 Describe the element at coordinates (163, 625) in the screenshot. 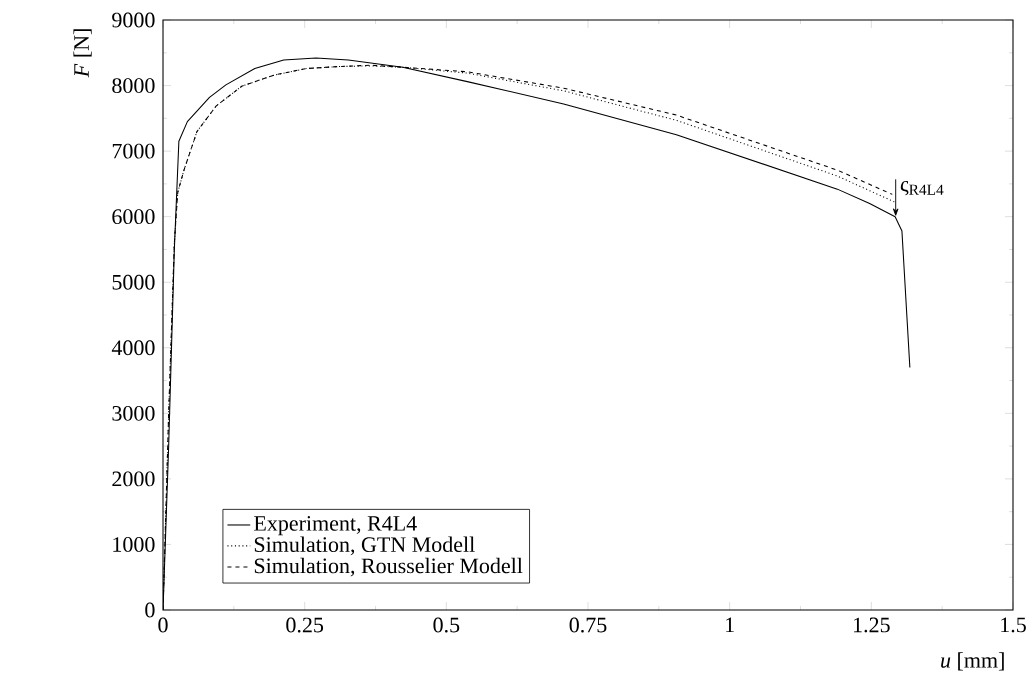

I see `x-tick-label: 0` at that location.